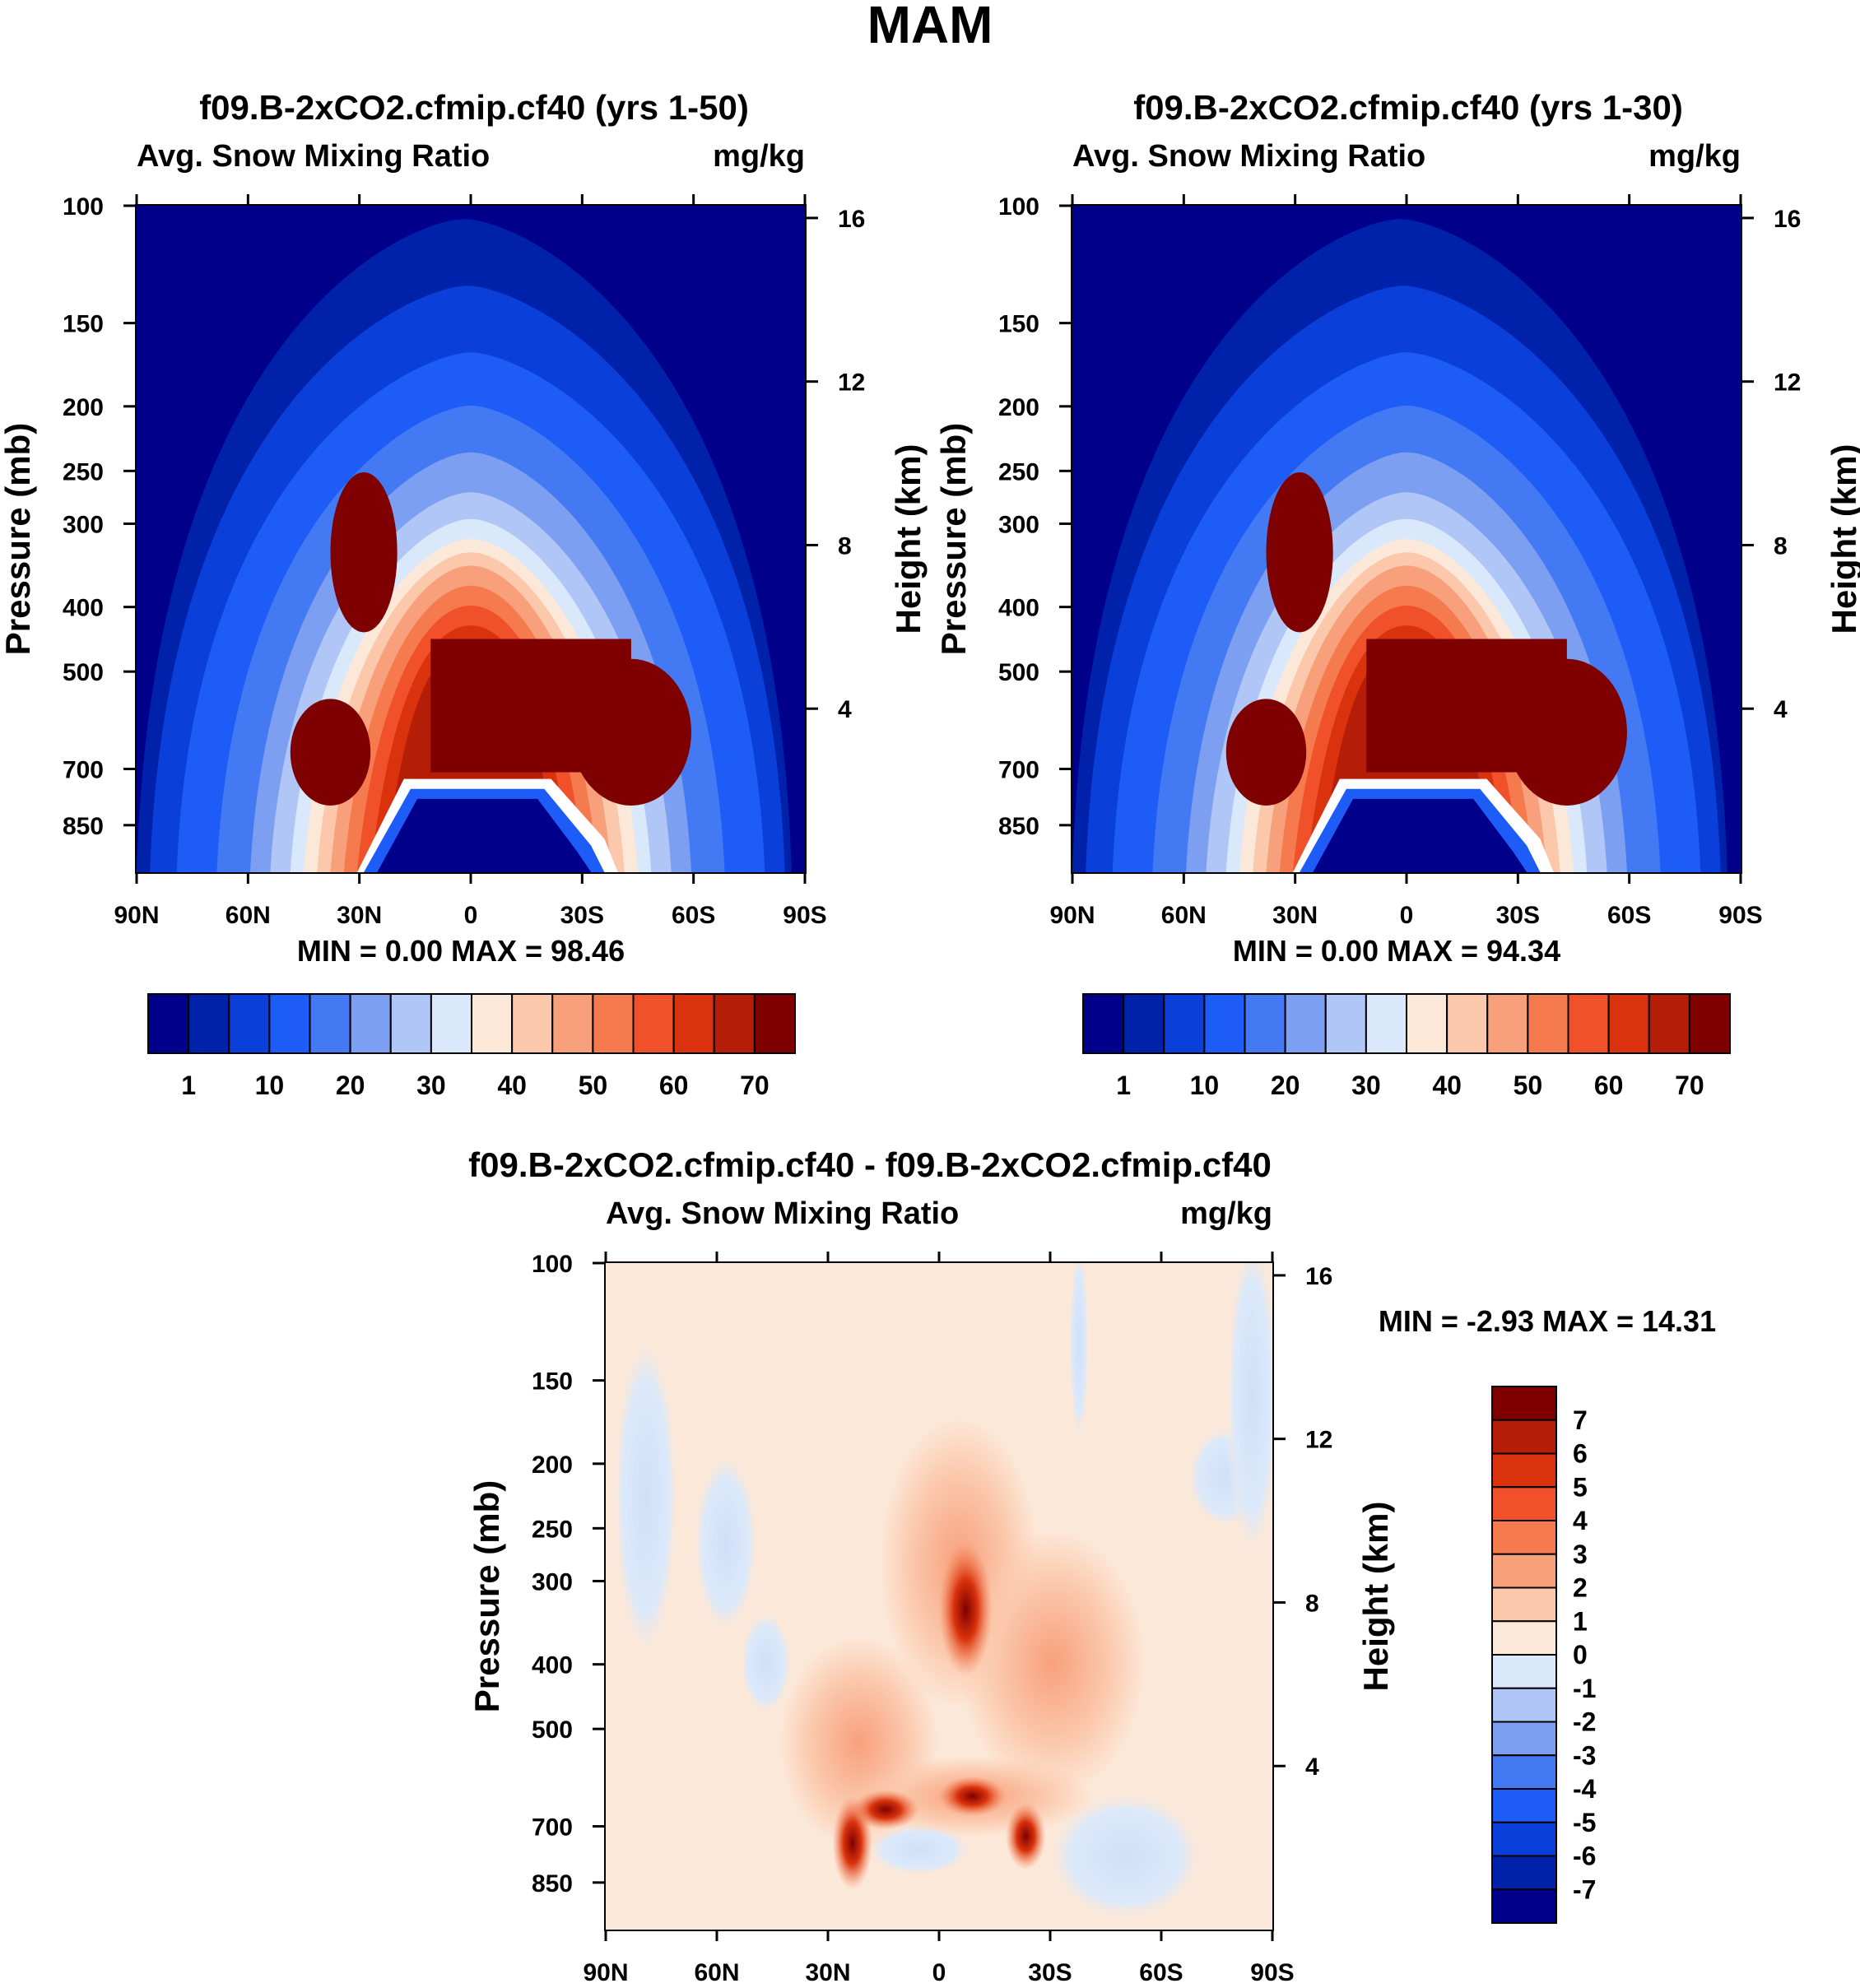  I want to click on panel1-y-right-tick-label: 16, so click(851, 219).